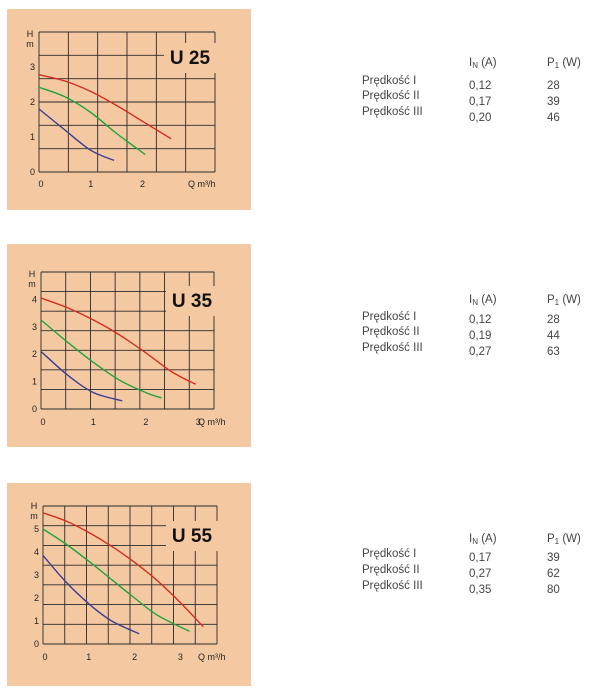  I want to click on spec-row: 0,27 63, so click(472, 353).